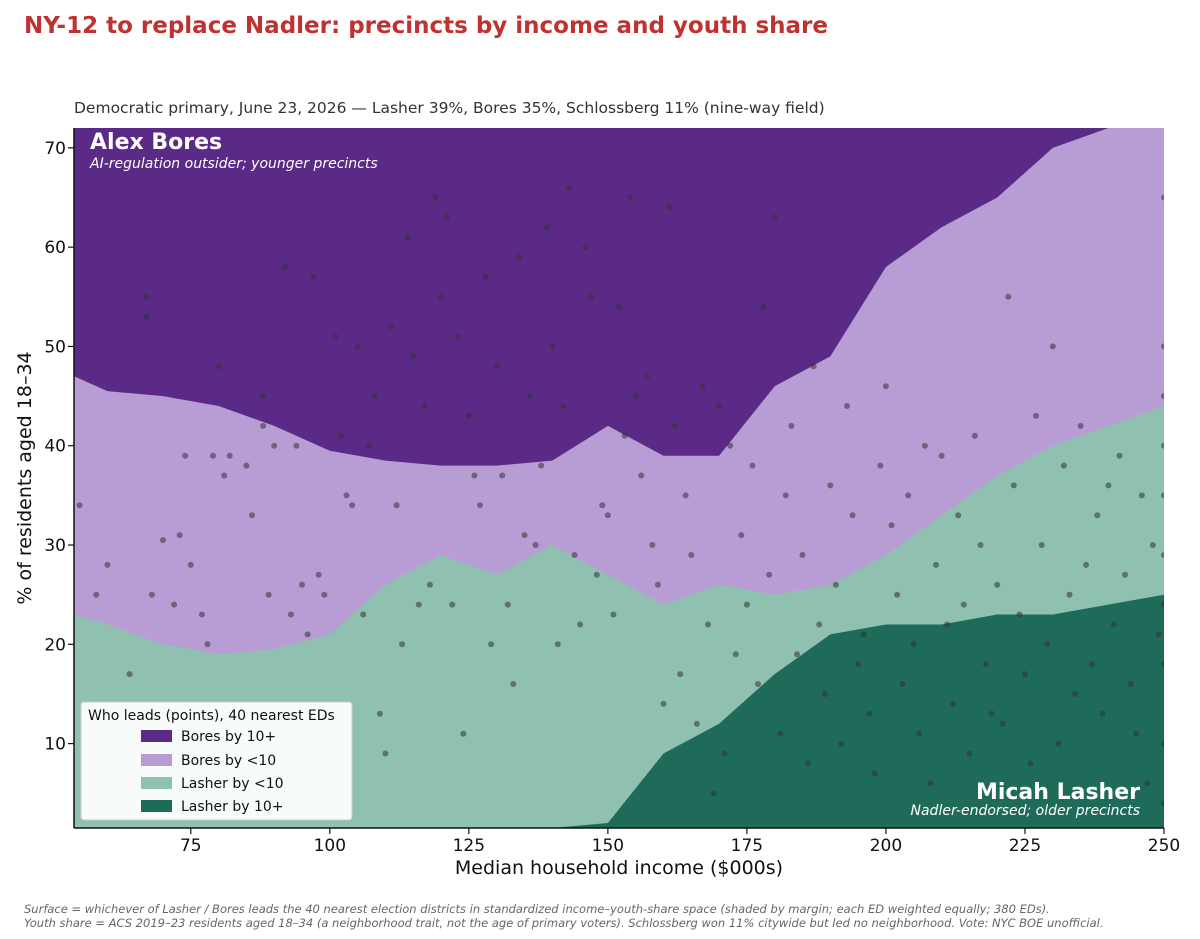  What do you see at coordinates (156, 142) in the screenshot?
I see `bores-annotation-name: Alex Bores` at bounding box center [156, 142].